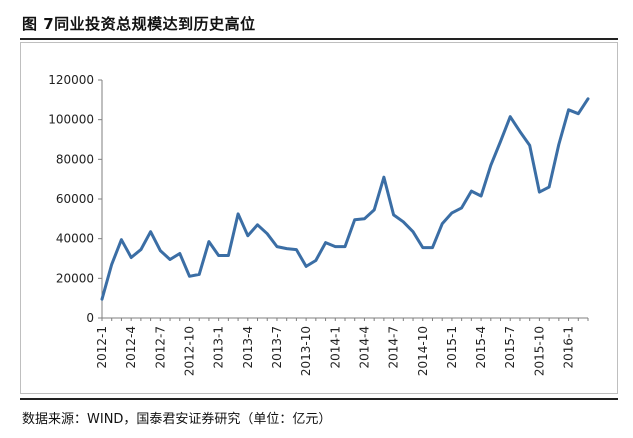  I want to click on x-tick-label: 2013-7, so click(277, 347).